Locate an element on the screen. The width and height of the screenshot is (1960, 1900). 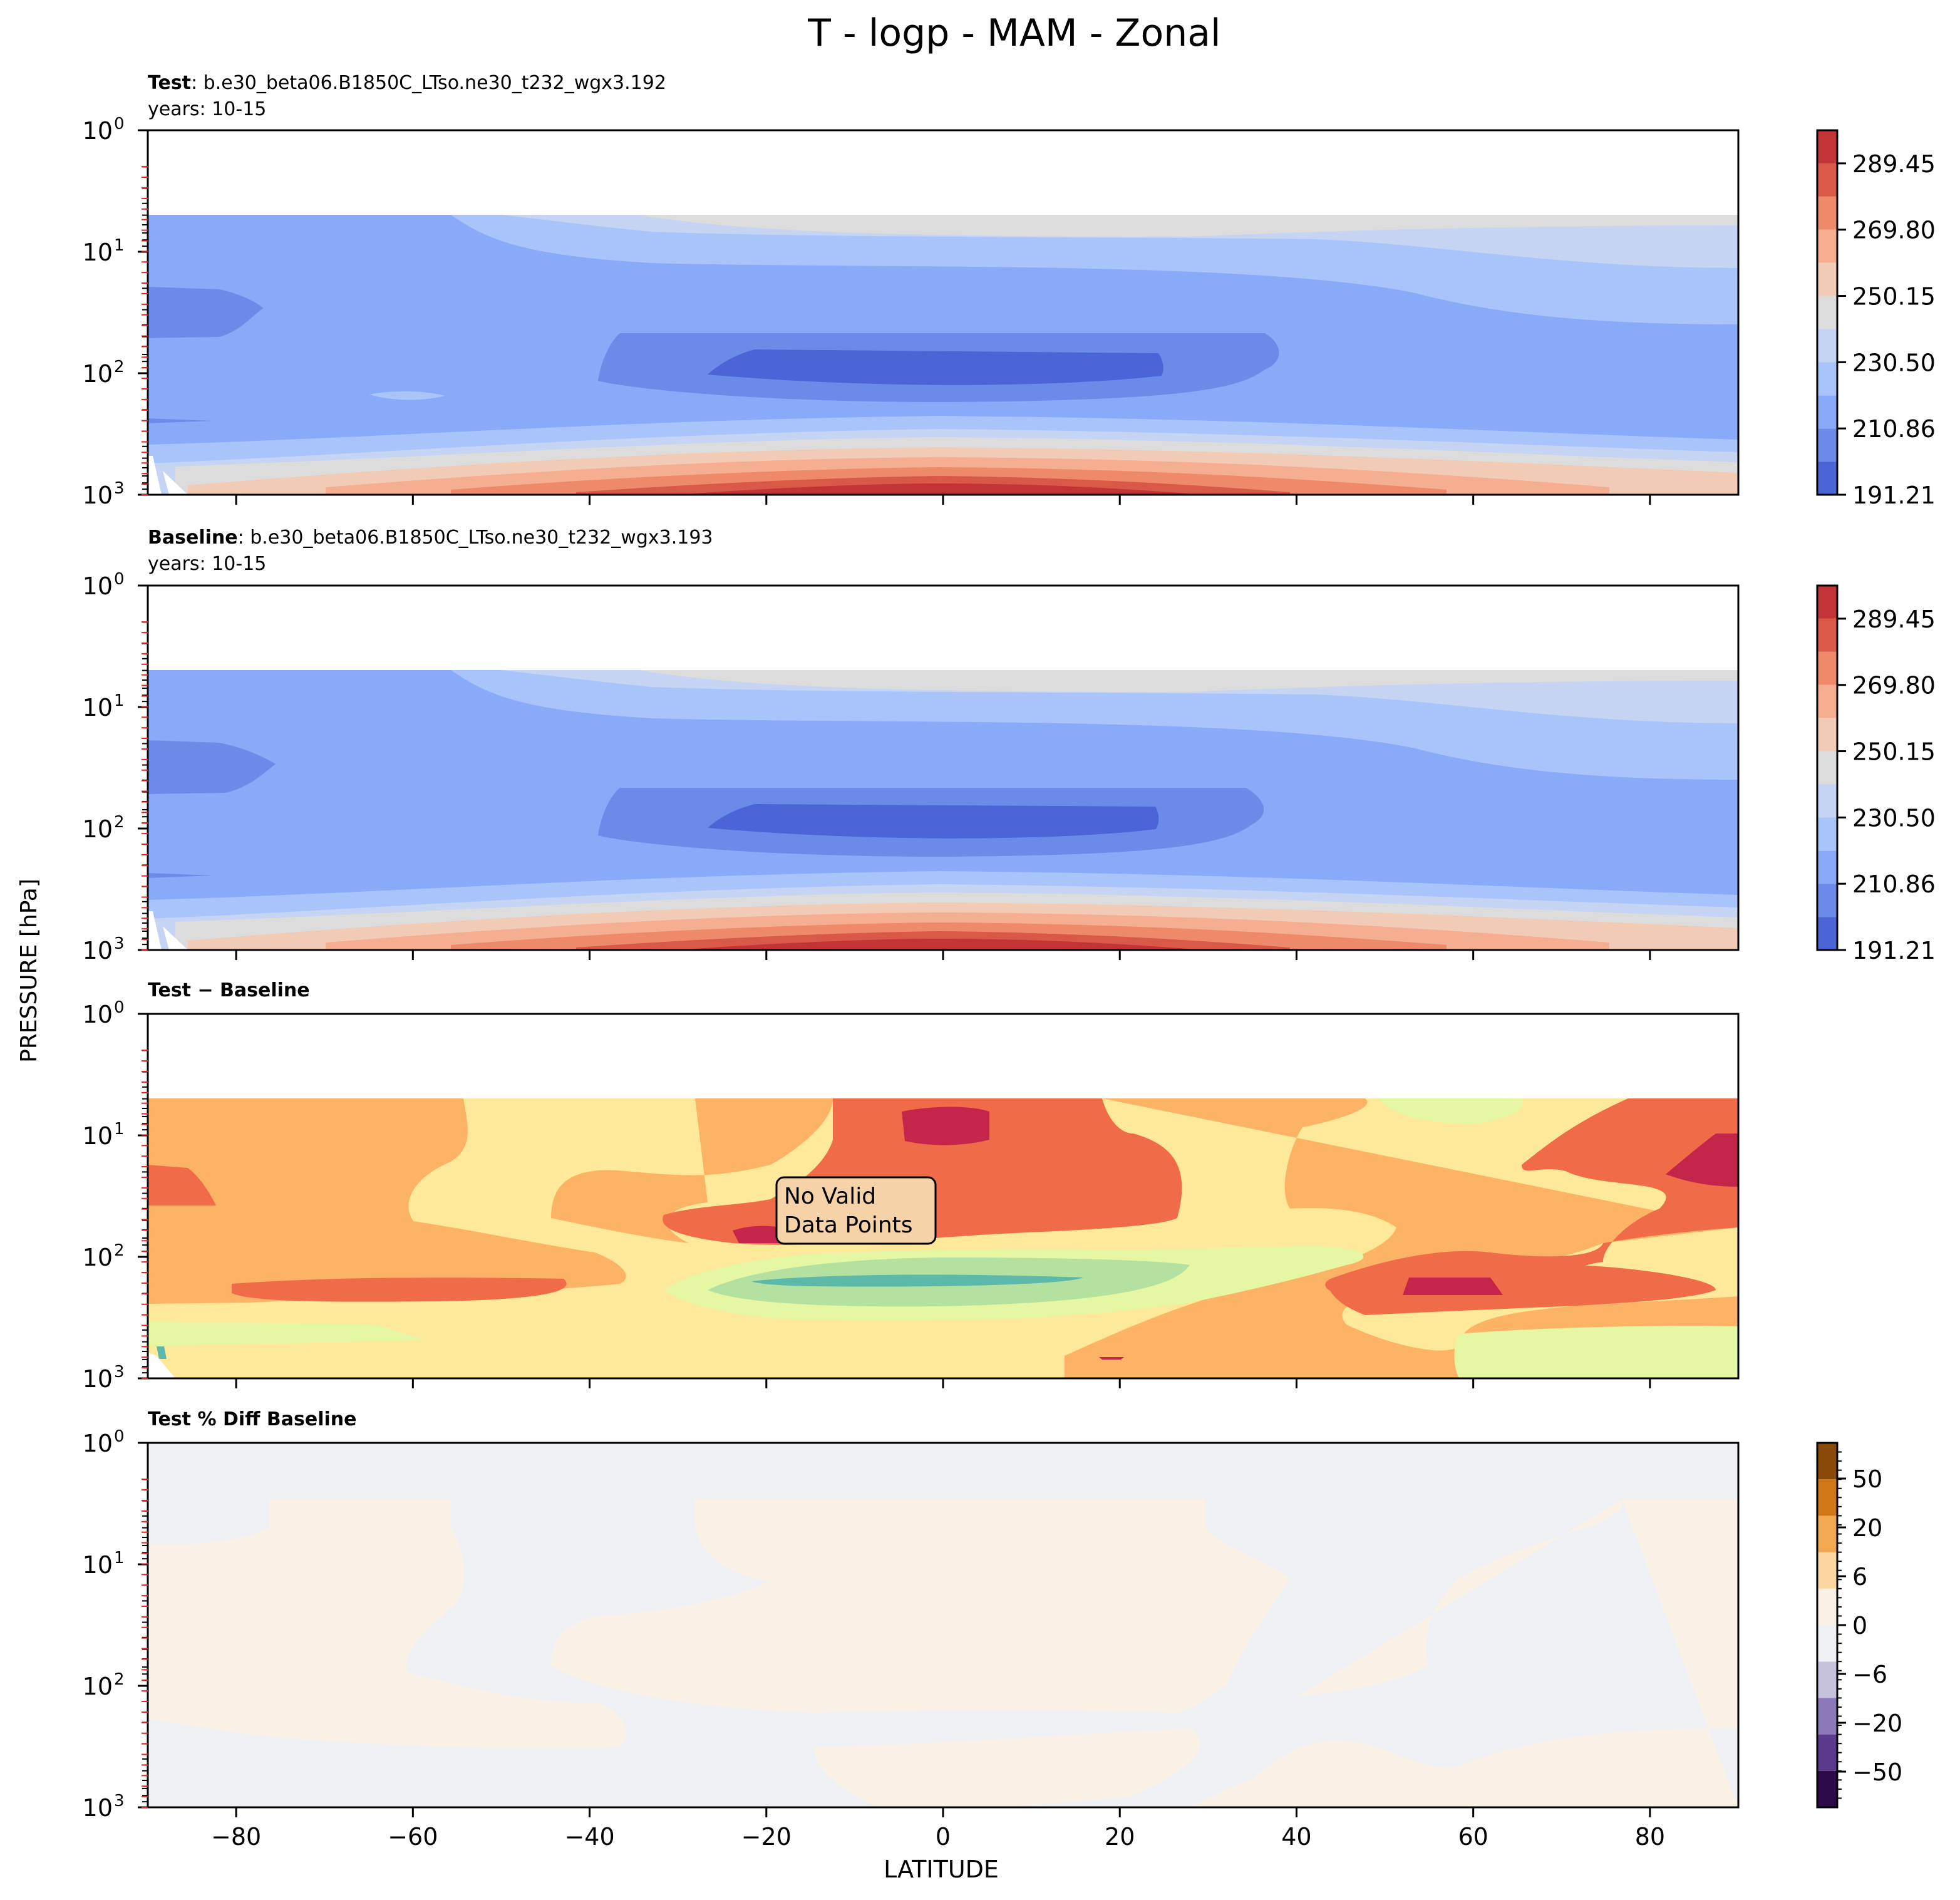
test-colorbar-tick-label: 269.80 is located at coordinates (1894, 230).